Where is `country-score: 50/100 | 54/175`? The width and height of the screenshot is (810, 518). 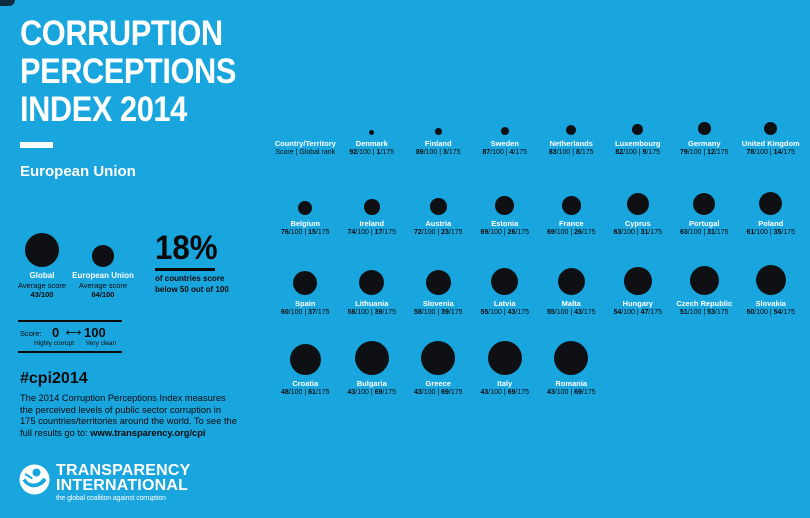 country-score: 50/100 | 54/175 is located at coordinates (771, 312).